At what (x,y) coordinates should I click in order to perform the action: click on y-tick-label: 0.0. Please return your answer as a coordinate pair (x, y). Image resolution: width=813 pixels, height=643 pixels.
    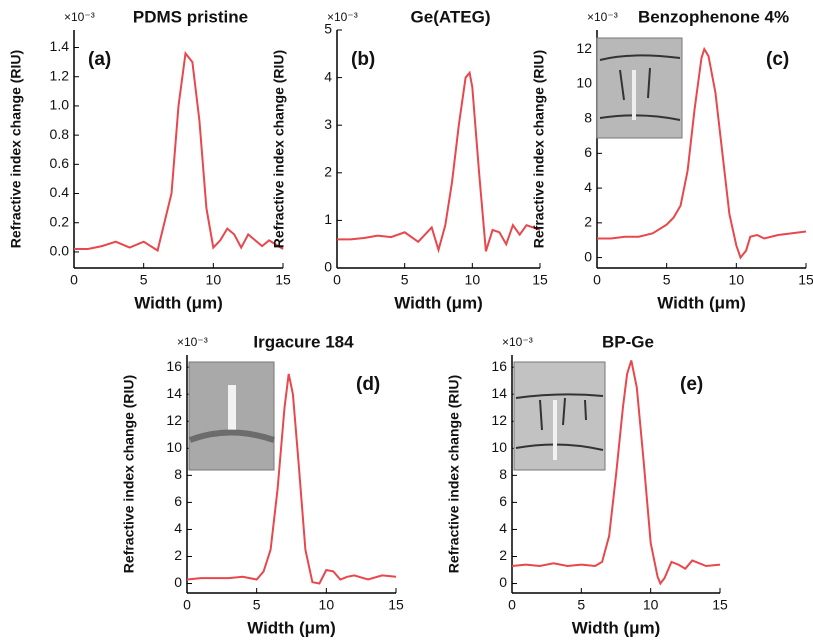
    Looking at the image, I should click on (60, 251).